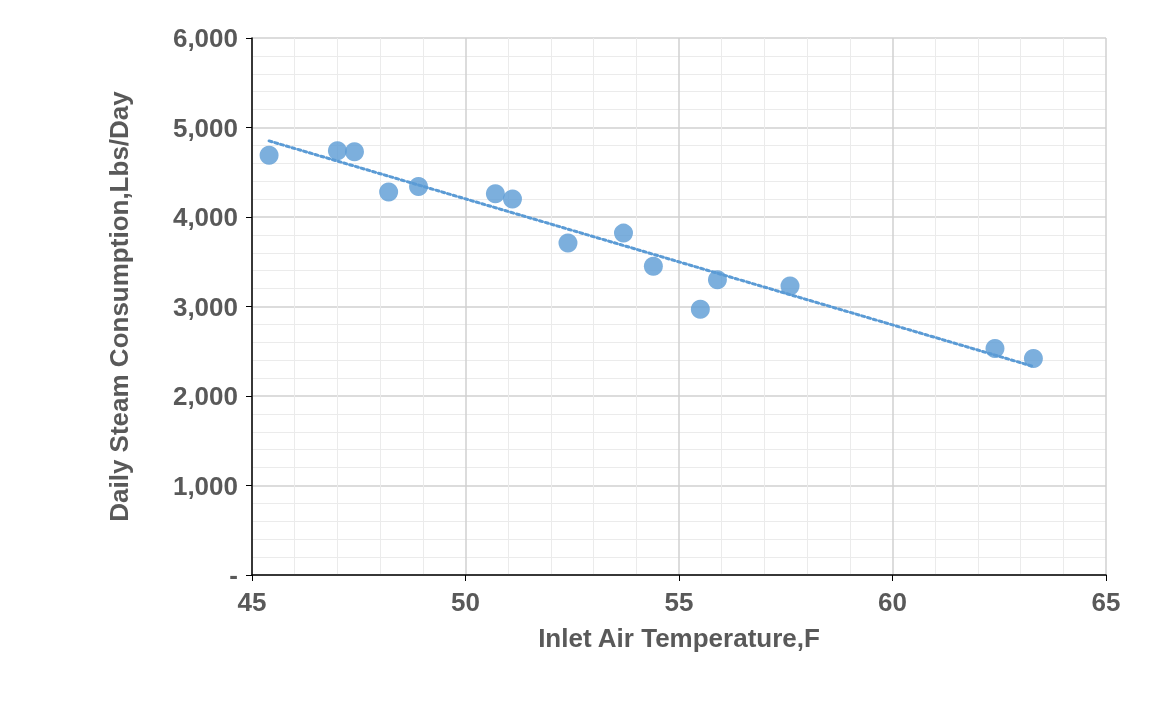 The height and width of the screenshot is (727, 1170). I want to click on y-tick-label: 2,000, so click(205, 396).